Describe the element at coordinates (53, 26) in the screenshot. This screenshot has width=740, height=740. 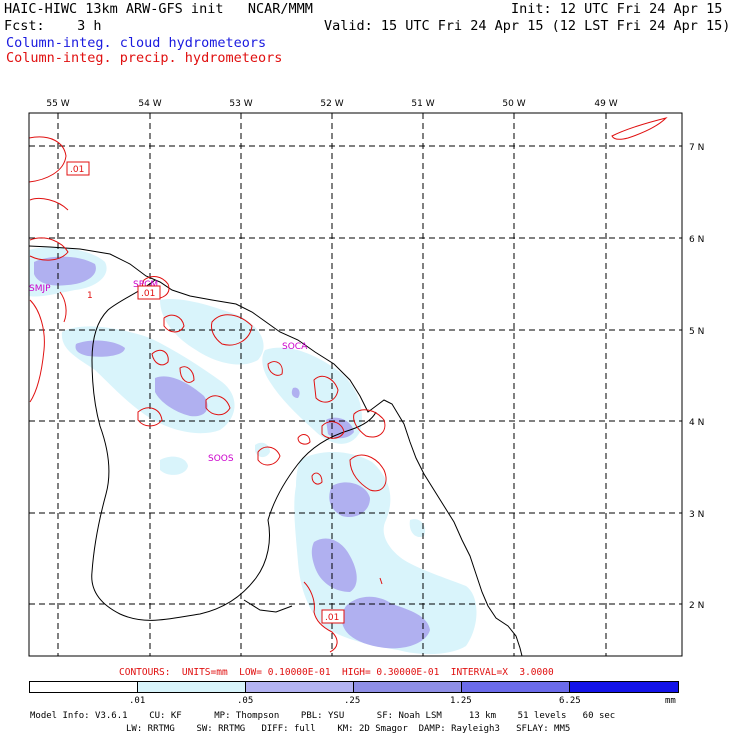
I see `forecast-hour: Fcst: 3 h` at that location.